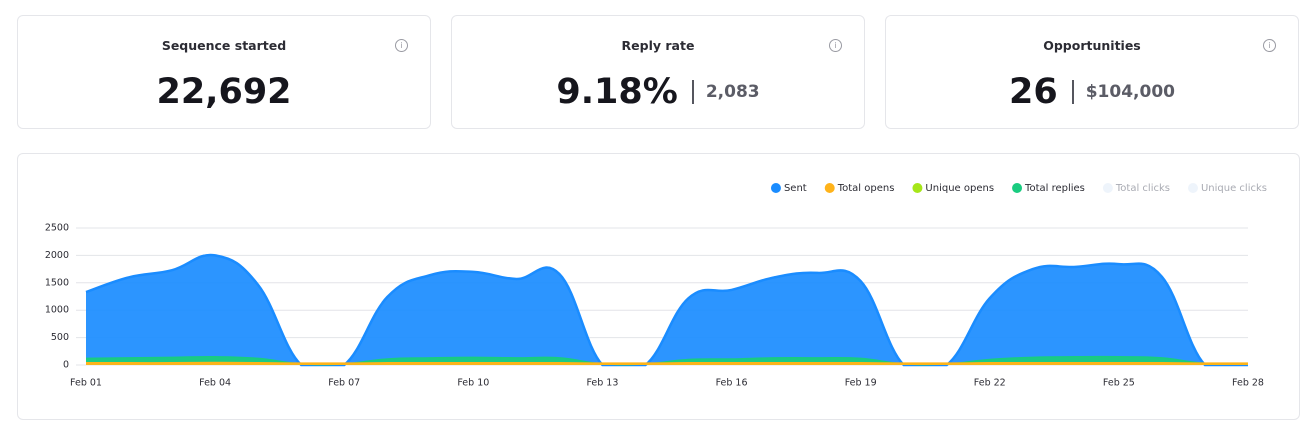 This screenshot has height=433, width=1315. I want to click on y-tick-label: 2500, so click(57, 228).